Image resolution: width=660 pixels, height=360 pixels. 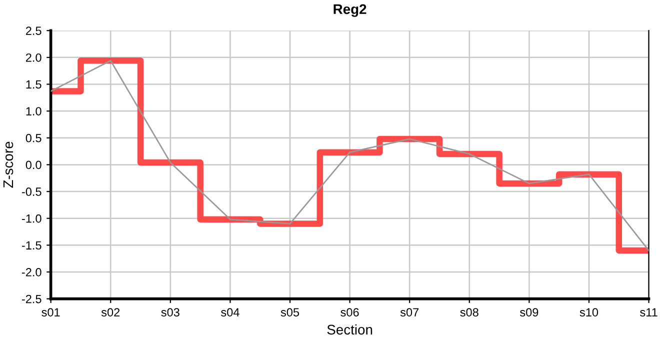 What do you see at coordinates (32, 299) in the screenshot?
I see `y-tick-label: -2.5` at bounding box center [32, 299].